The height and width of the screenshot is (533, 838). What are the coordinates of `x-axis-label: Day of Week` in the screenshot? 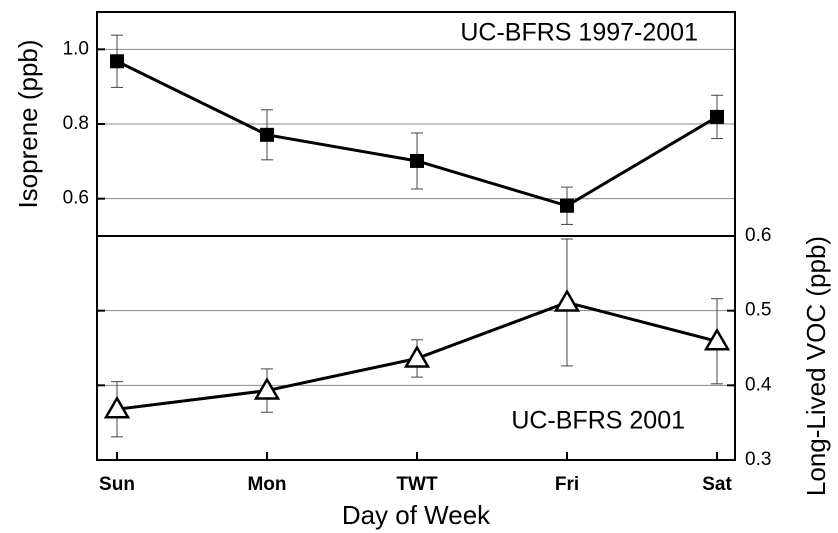 It's located at (416, 515).